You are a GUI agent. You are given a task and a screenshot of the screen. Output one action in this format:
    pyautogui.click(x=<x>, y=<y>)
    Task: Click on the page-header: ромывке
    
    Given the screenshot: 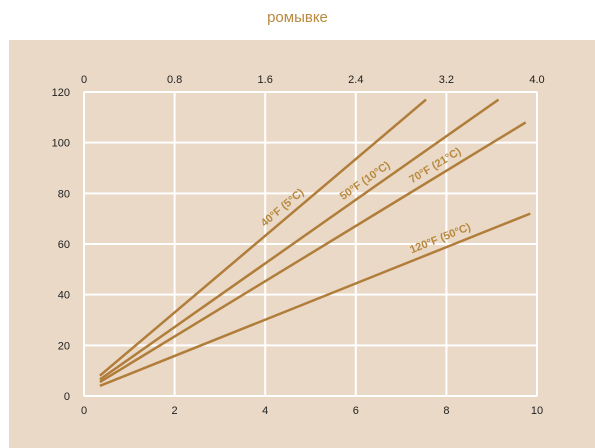 What is the action you would take?
    pyautogui.click(x=297, y=20)
    